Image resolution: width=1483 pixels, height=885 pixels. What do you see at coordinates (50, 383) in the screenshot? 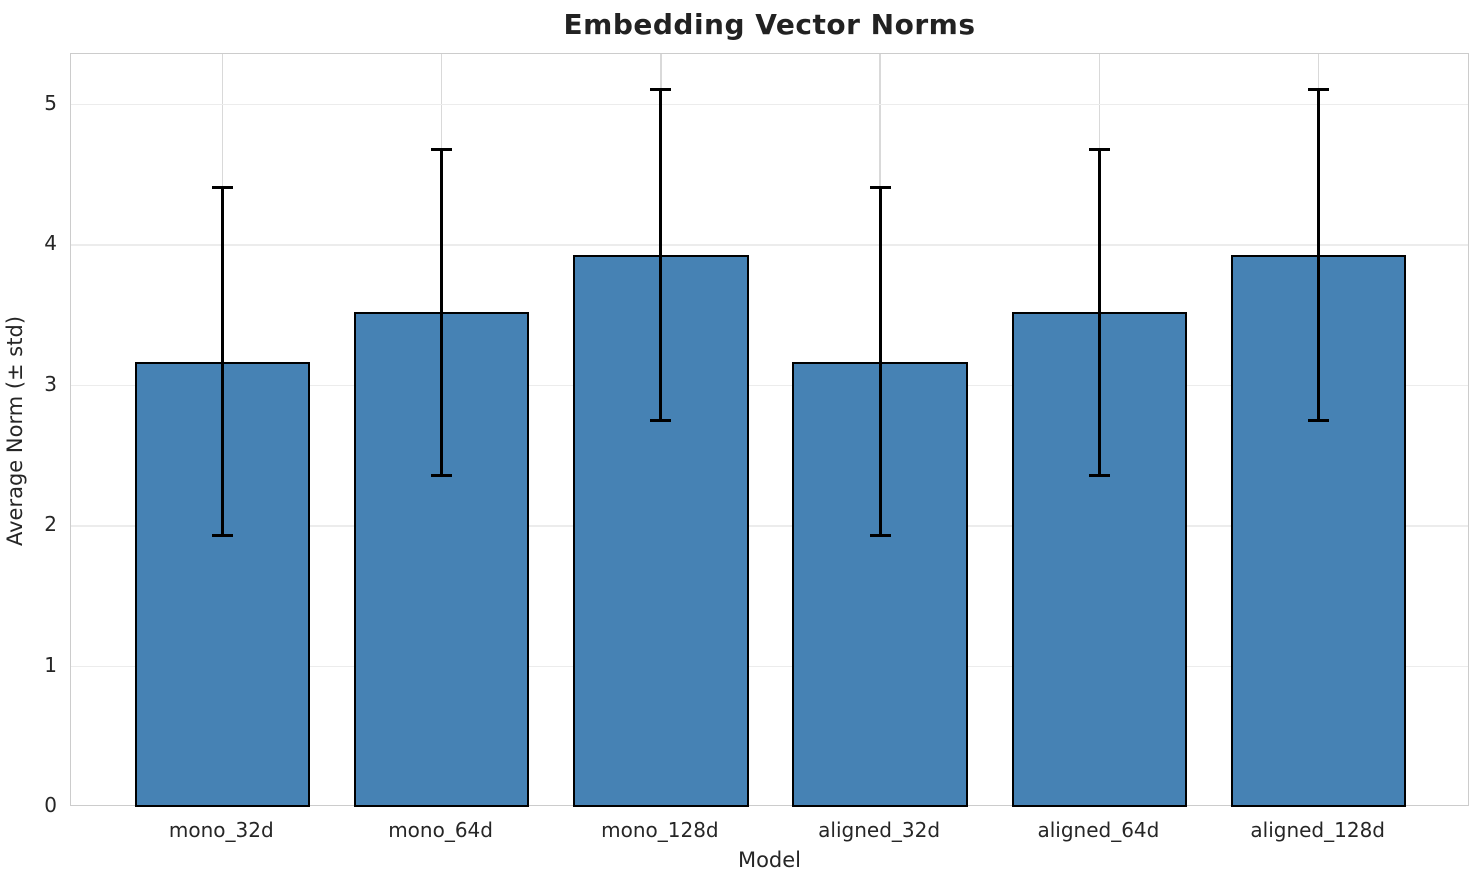
I see `y-tick-label: 3` at bounding box center [50, 383].